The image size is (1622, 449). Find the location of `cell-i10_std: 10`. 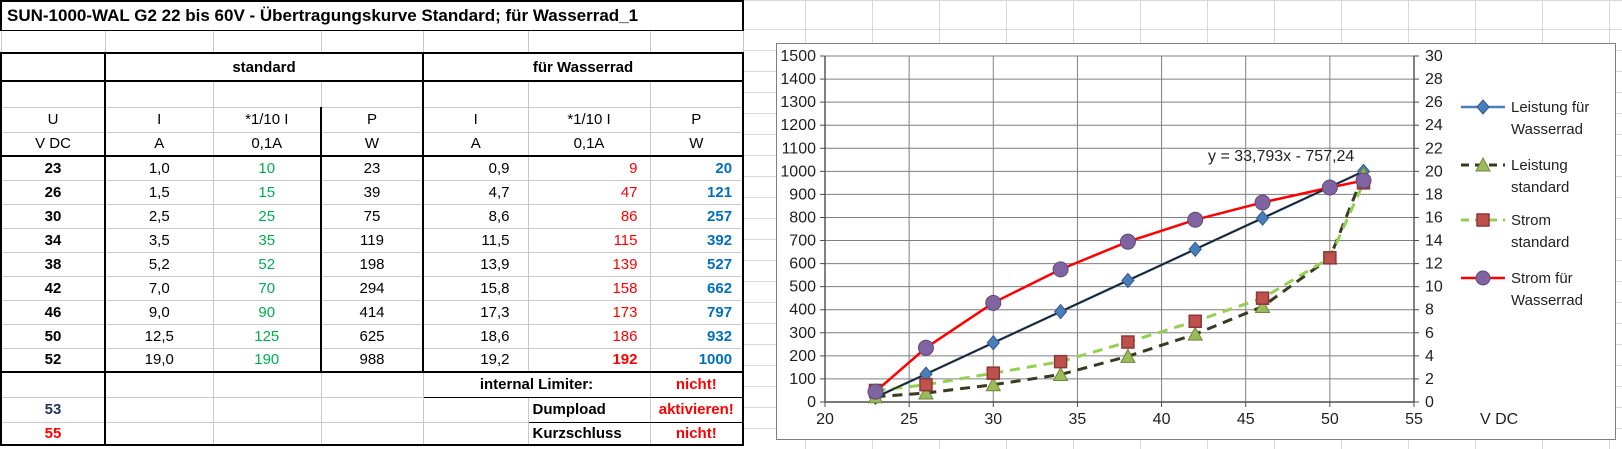

cell-i10_std: 10 is located at coordinates (267, 168).